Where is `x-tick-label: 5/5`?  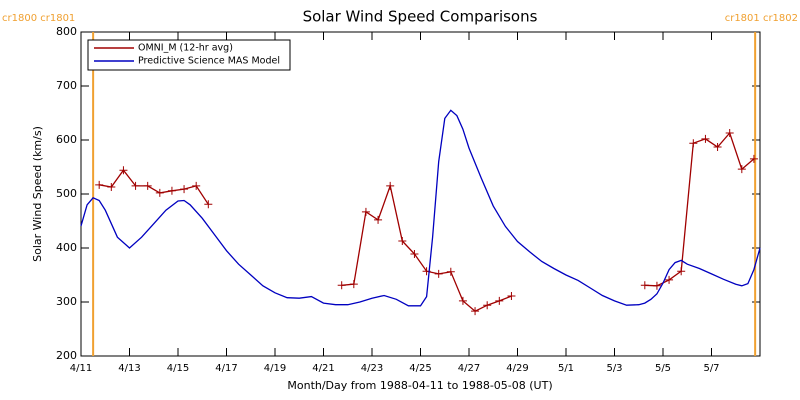 x-tick-label: 5/5 is located at coordinates (663, 368).